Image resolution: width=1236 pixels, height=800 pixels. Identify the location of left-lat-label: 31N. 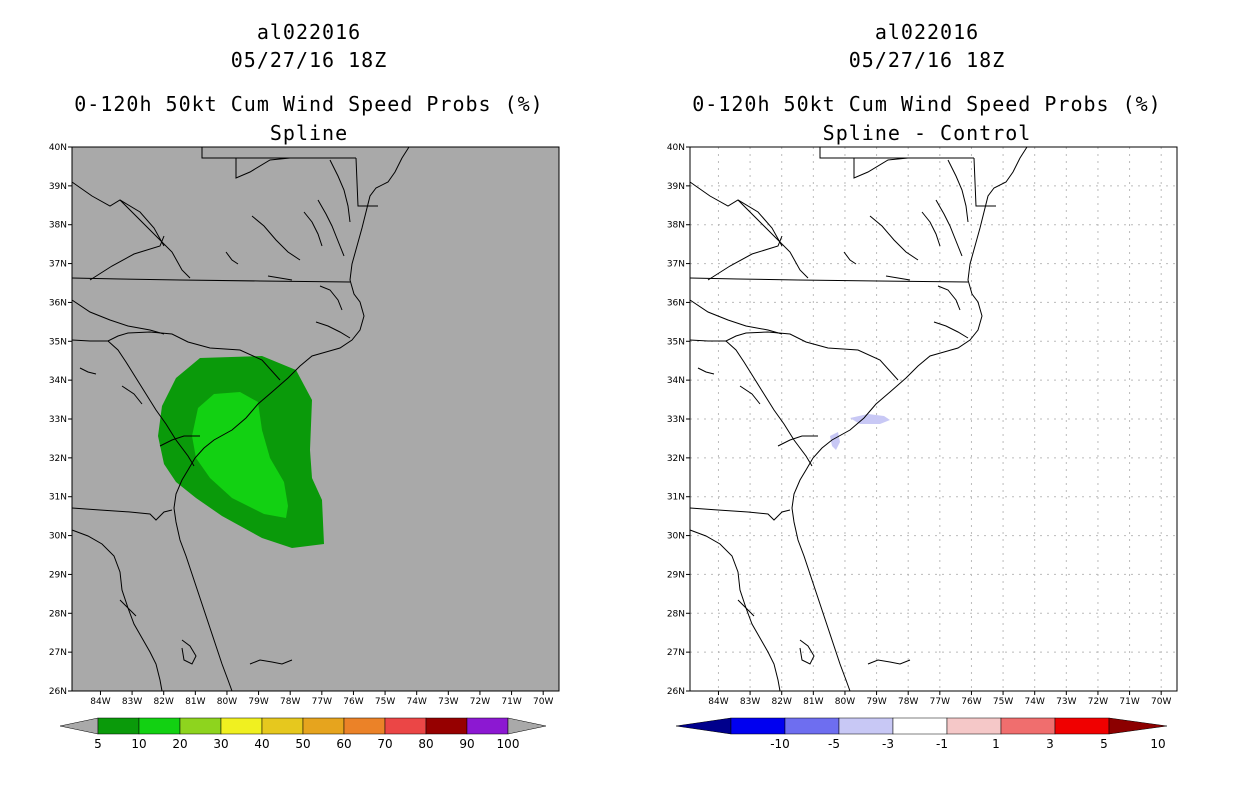
(58, 498).